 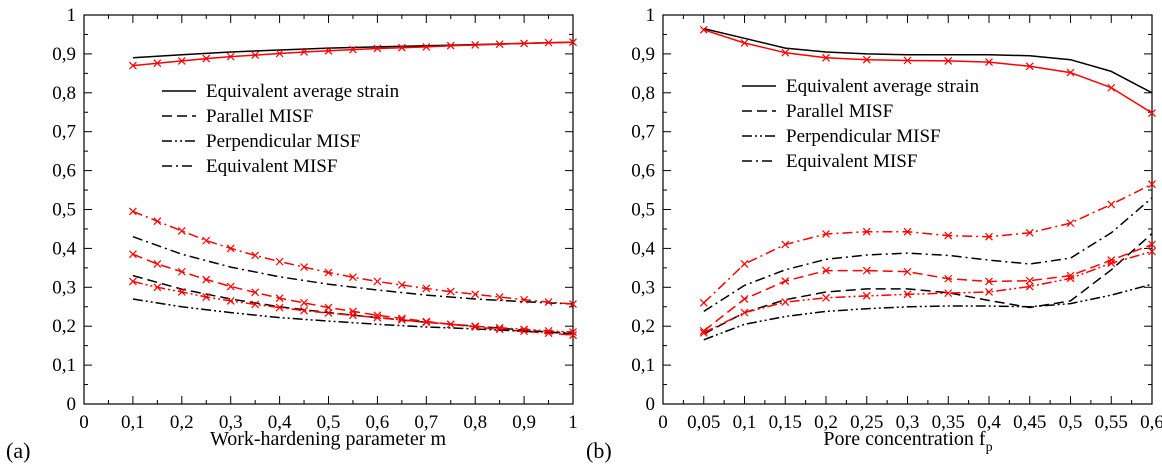 What do you see at coordinates (599, 450) in the screenshot?
I see `panel-tag-b: (b)` at bounding box center [599, 450].